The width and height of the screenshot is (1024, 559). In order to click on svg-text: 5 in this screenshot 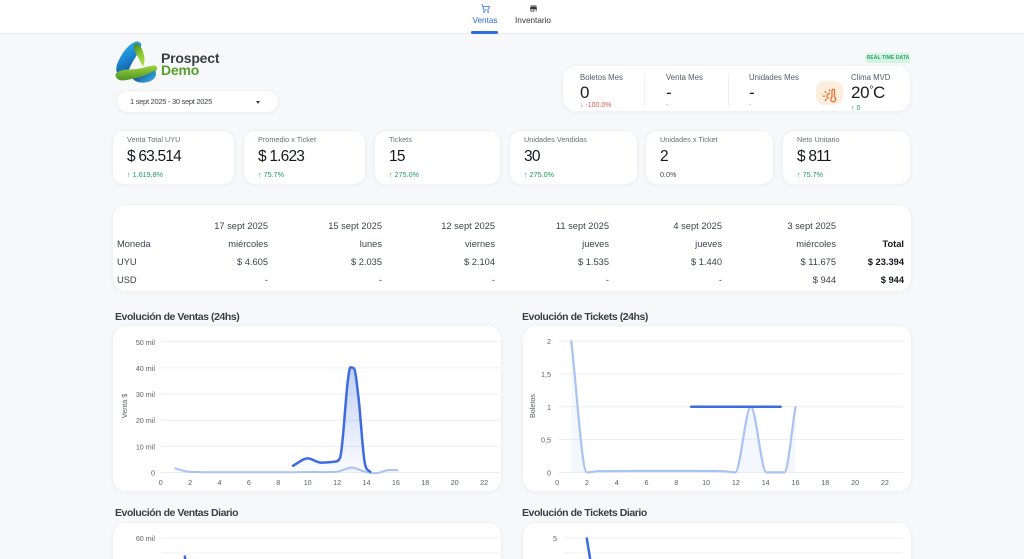, I will do `click(555, 538)`.